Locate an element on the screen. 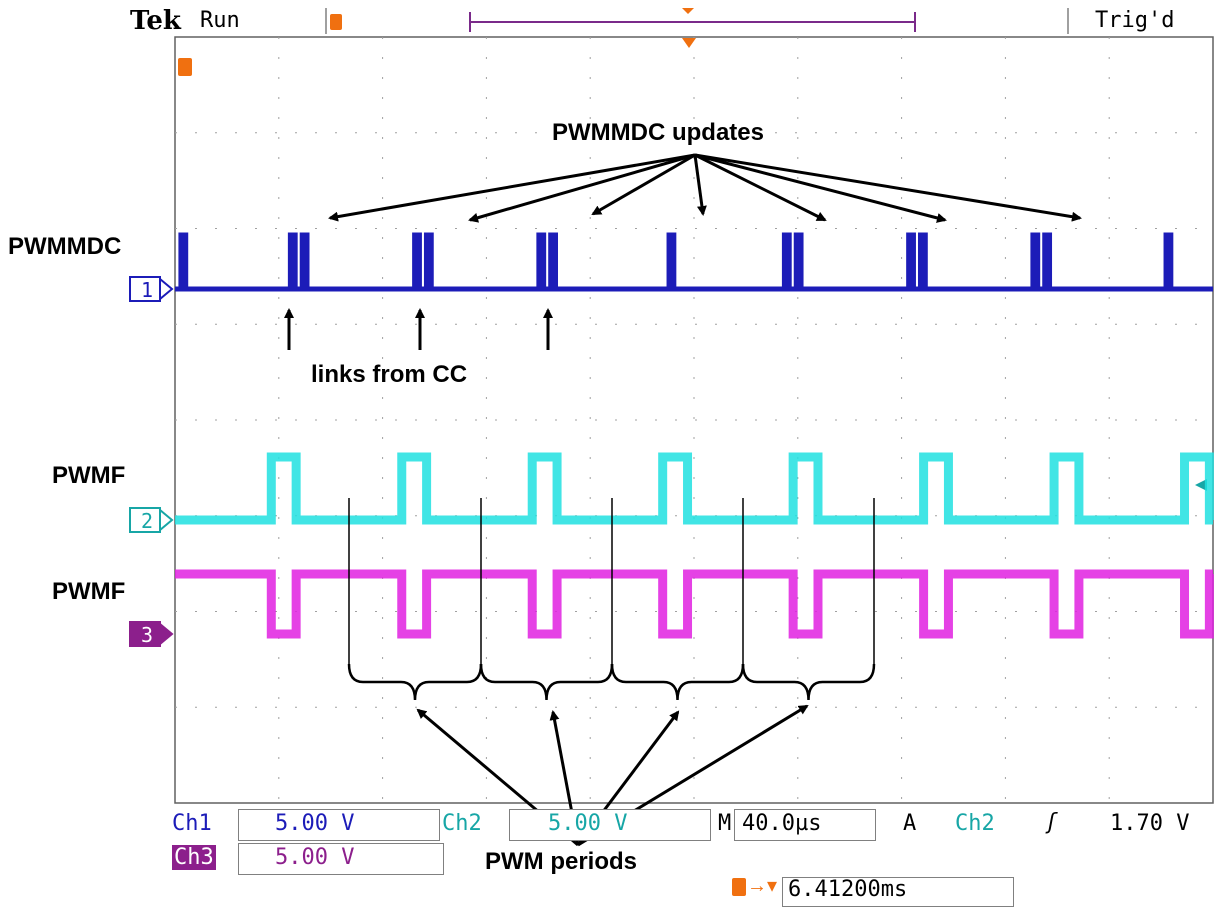 The height and width of the screenshot is (909, 1215). ch3-trace is located at coordinates (694, 604).